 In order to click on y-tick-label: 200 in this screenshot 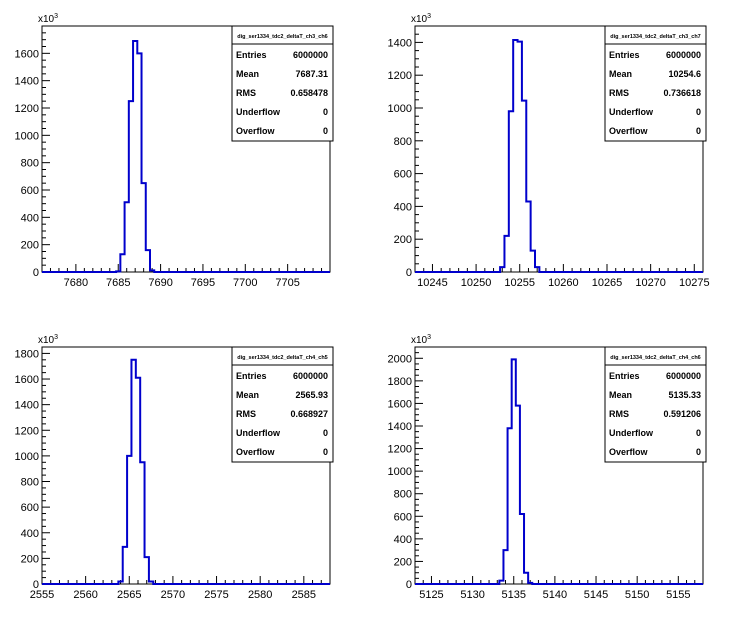, I will do `click(30, 559)`.